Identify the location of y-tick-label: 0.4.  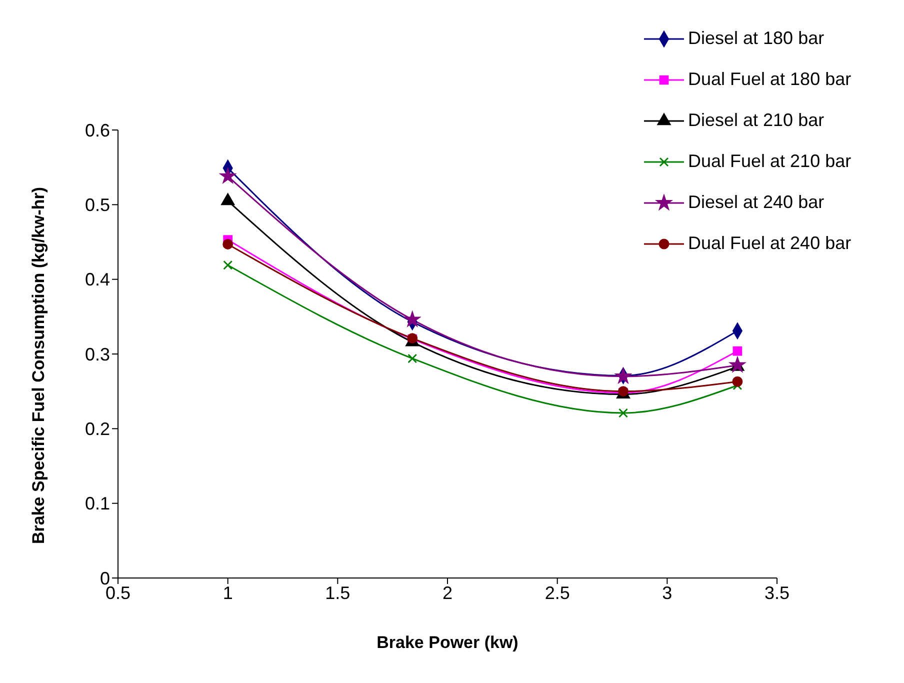
(97, 280).